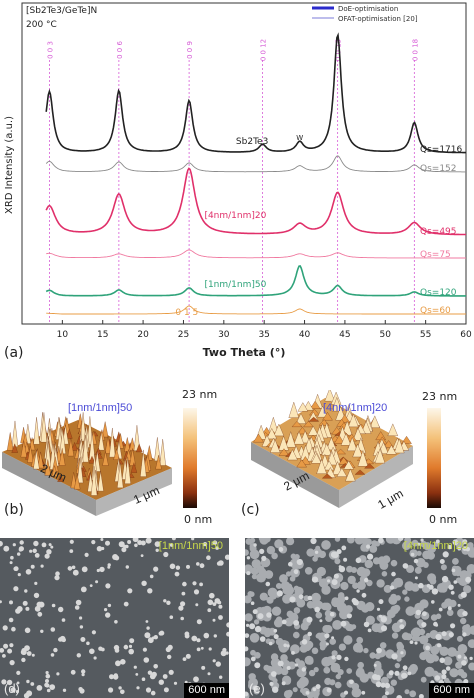 This screenshot has width=474, height=698. What do you see at coordinates (190, 546) in the screenshot?
I see `sem-sample-label: [1nm/1nm]50` at bounding box center [190, 546].